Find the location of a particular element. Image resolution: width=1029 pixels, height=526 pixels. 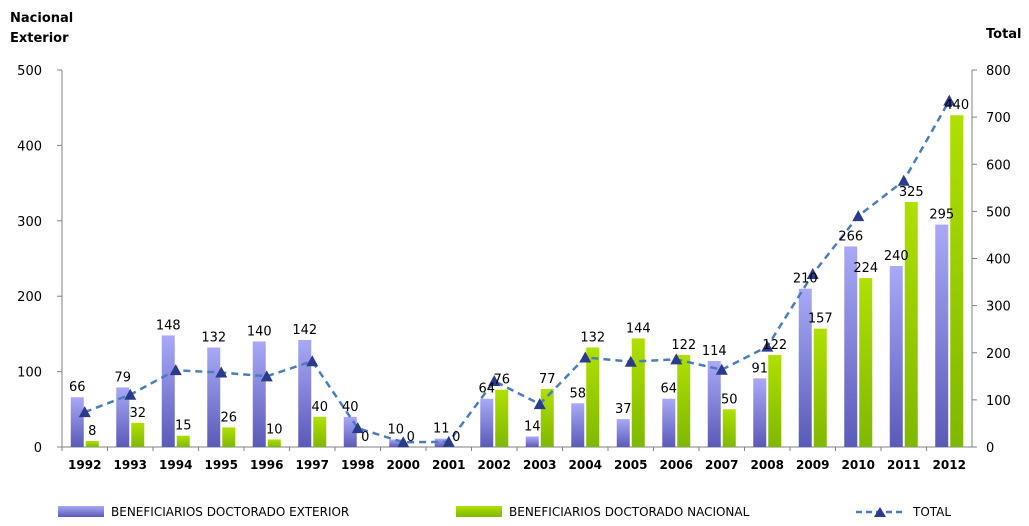

x-tick-label: 2001 is located at coordinates (448, 465).